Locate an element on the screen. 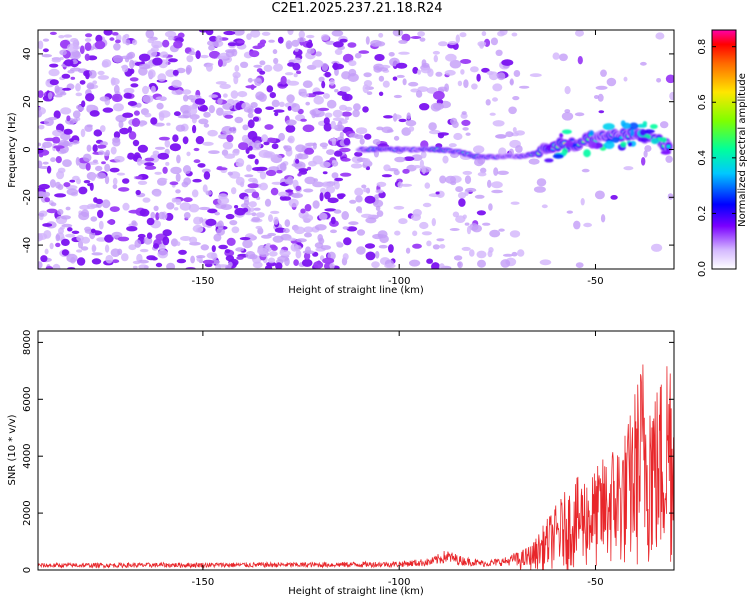 Image resolution: width=750 pixels, height=600 pixels. snr-x-tick-label: -100 is located at coordinates (399, 582).